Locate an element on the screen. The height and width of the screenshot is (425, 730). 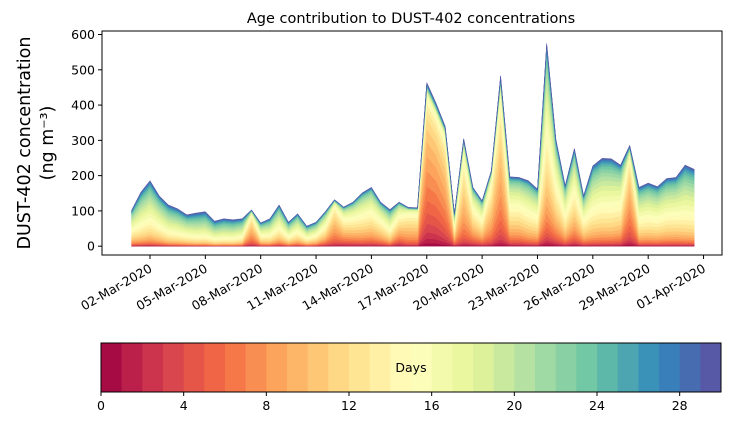
colorbar-tick-label: 20 is located at coordinates (514, 405).